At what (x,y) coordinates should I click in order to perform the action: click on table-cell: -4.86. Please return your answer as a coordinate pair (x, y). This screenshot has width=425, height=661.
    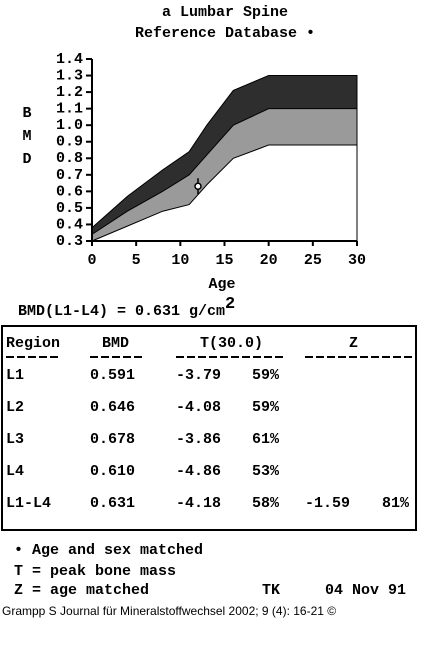
    Looking at the image, I should click on (198, 471).